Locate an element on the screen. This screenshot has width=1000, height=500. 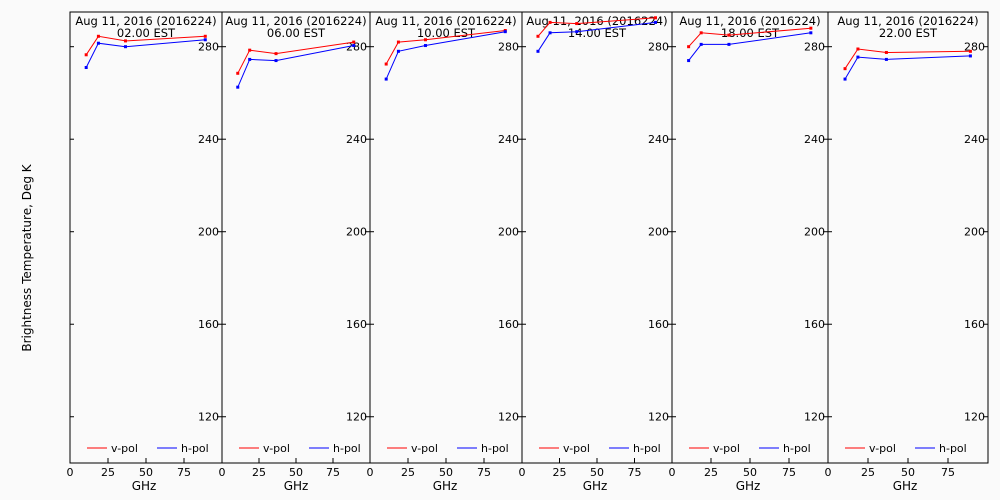
panel-subtitle: 06.00 EST is located at coordinates (296, 33).